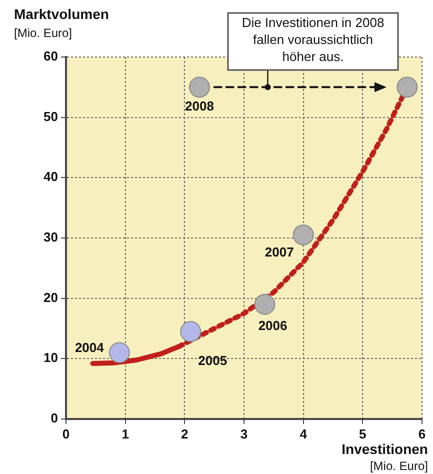 The image size is (433, 474). I want to click on x-tick-label: 4, so click(304, 434).